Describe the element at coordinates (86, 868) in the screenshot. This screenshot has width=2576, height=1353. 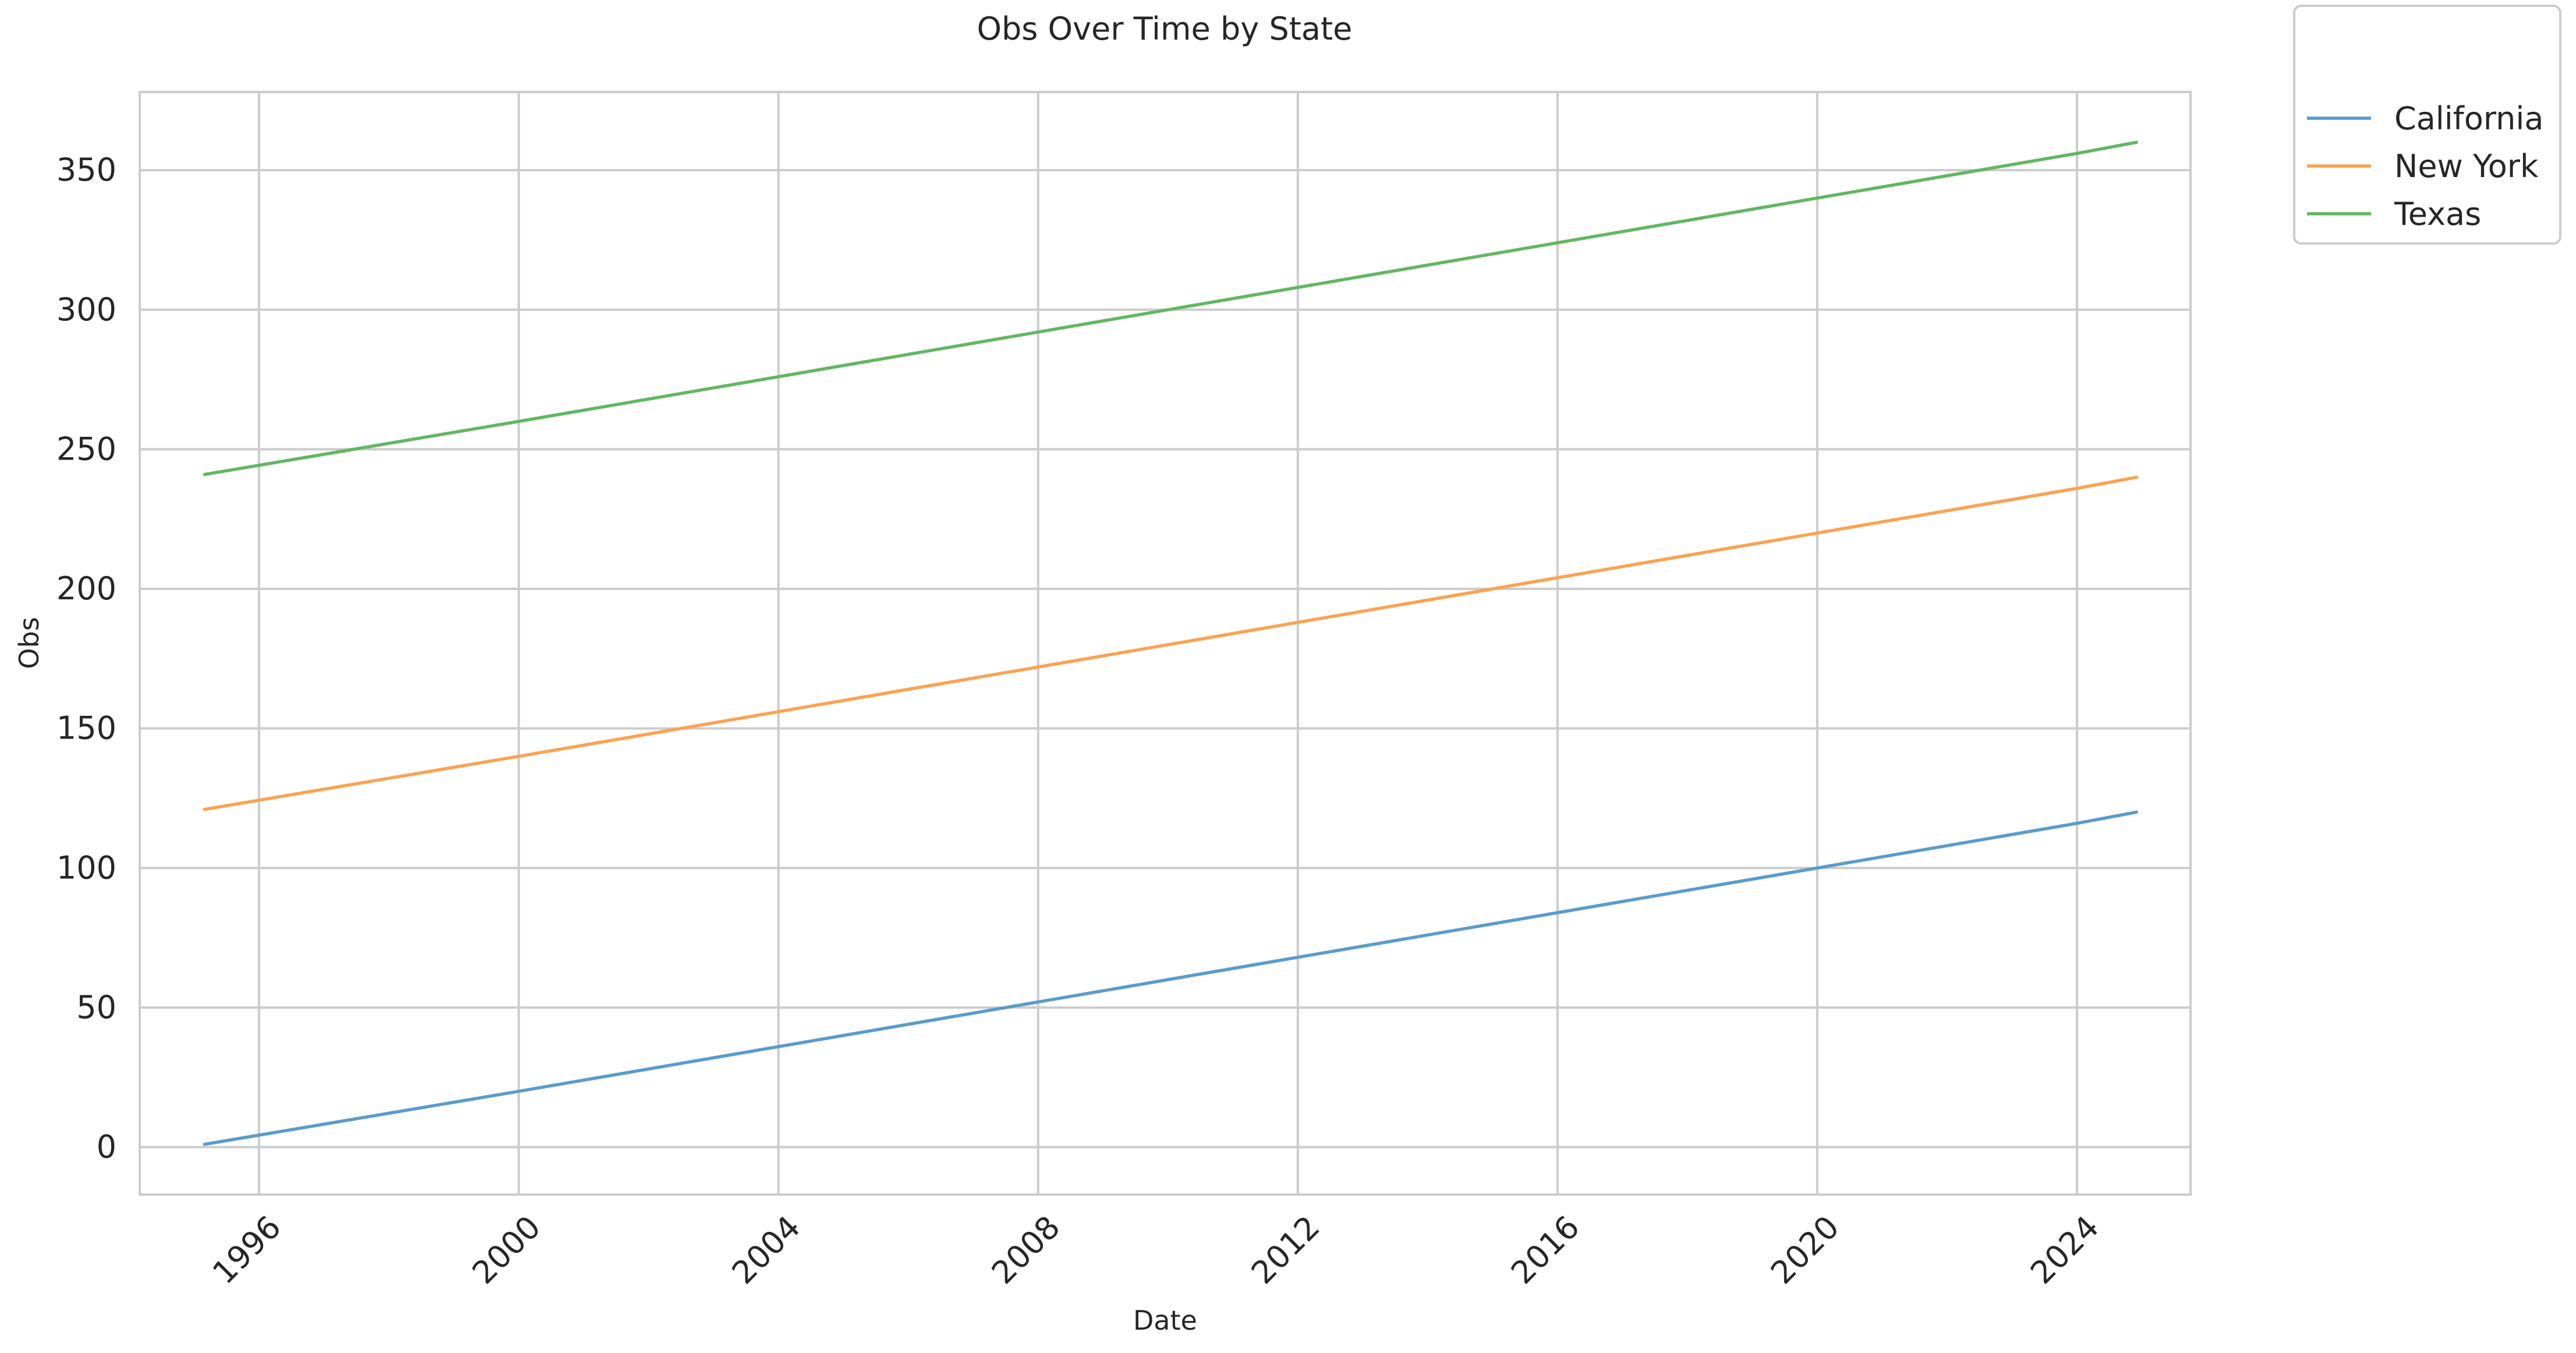
I see `y-tick-label: 100` at that location.